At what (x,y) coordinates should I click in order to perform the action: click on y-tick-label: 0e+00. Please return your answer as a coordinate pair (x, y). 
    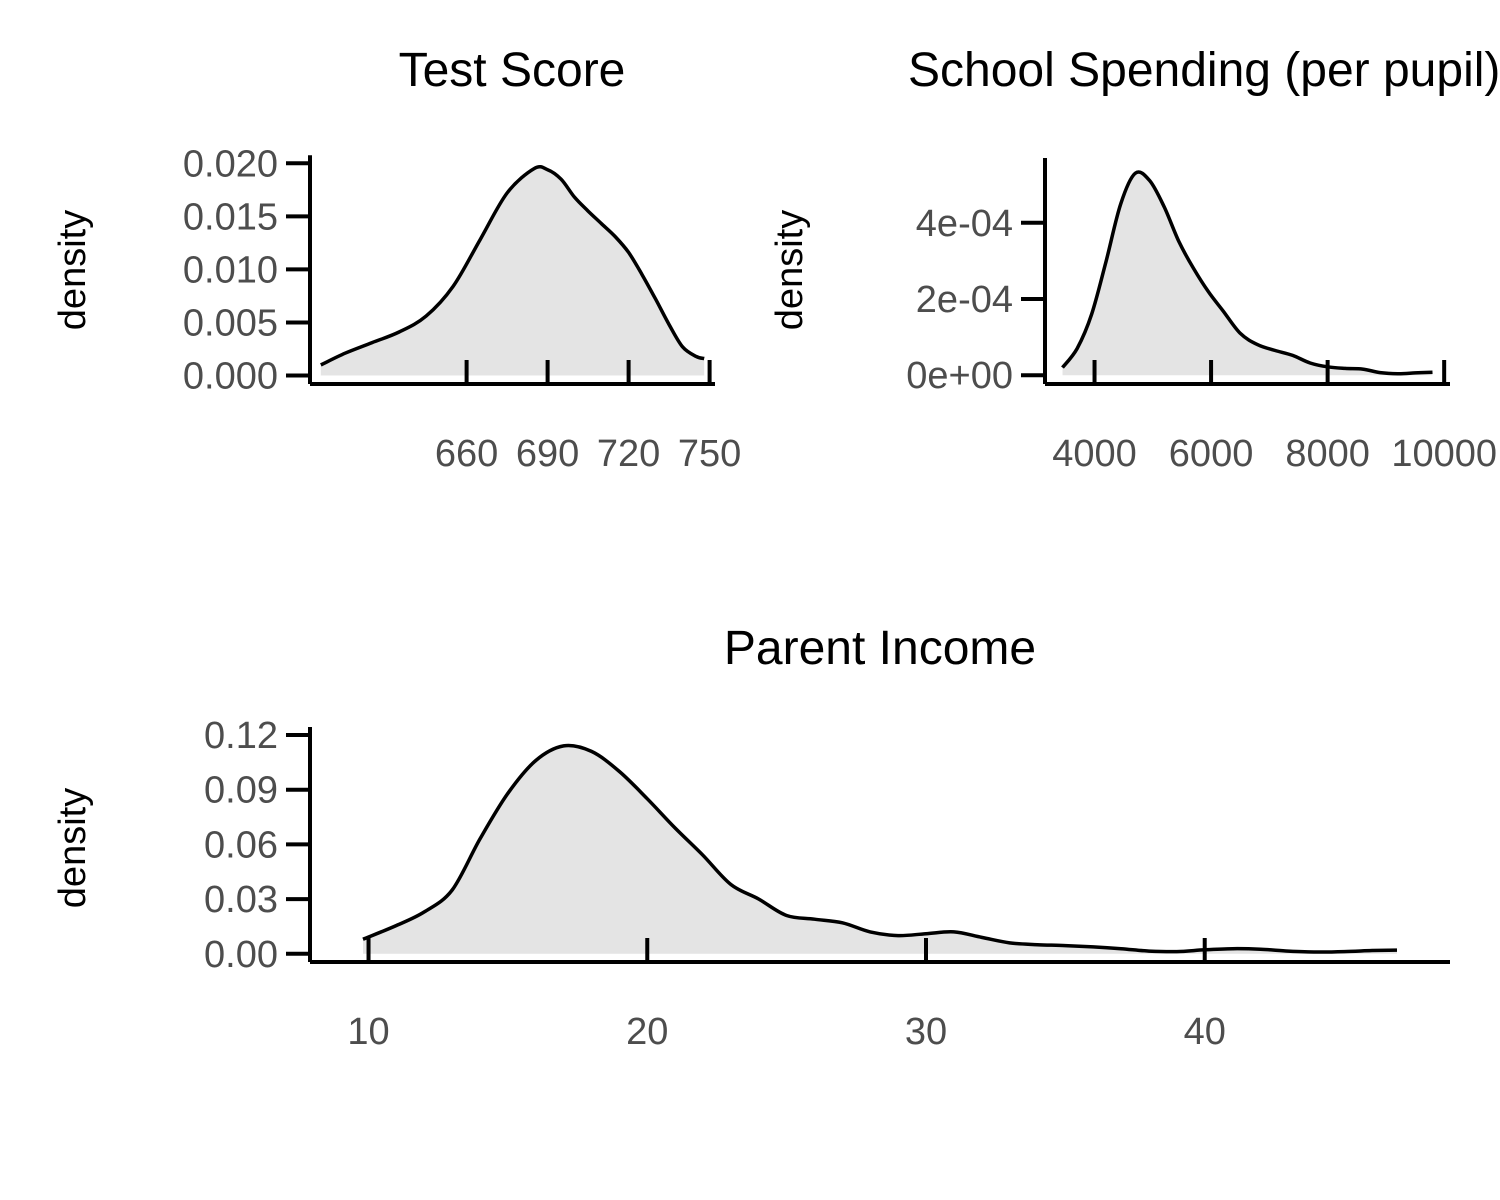
    Looking at the image, I should click on (959, 376).